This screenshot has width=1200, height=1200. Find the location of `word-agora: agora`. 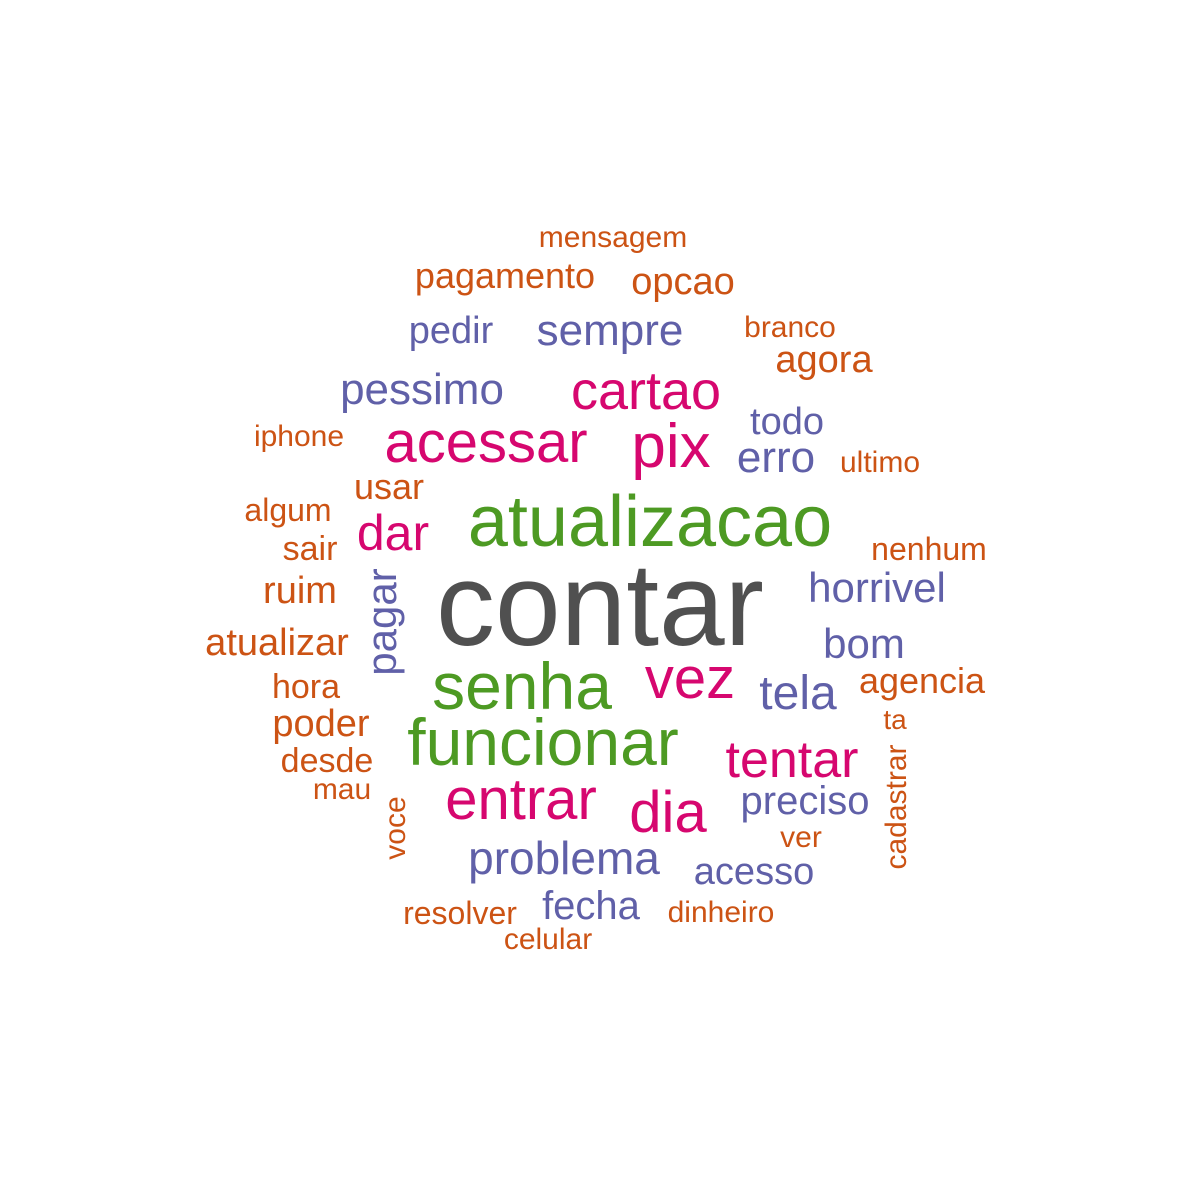

word-agora: agora is located at coordinates (824, 360).